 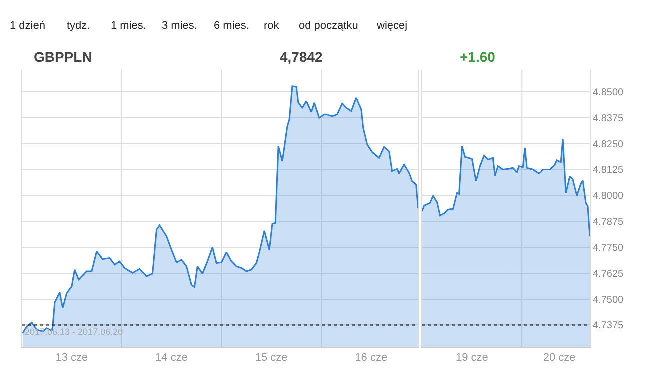 I want to click on y-tick-label: 4.8000, so click(x=608, y=196).